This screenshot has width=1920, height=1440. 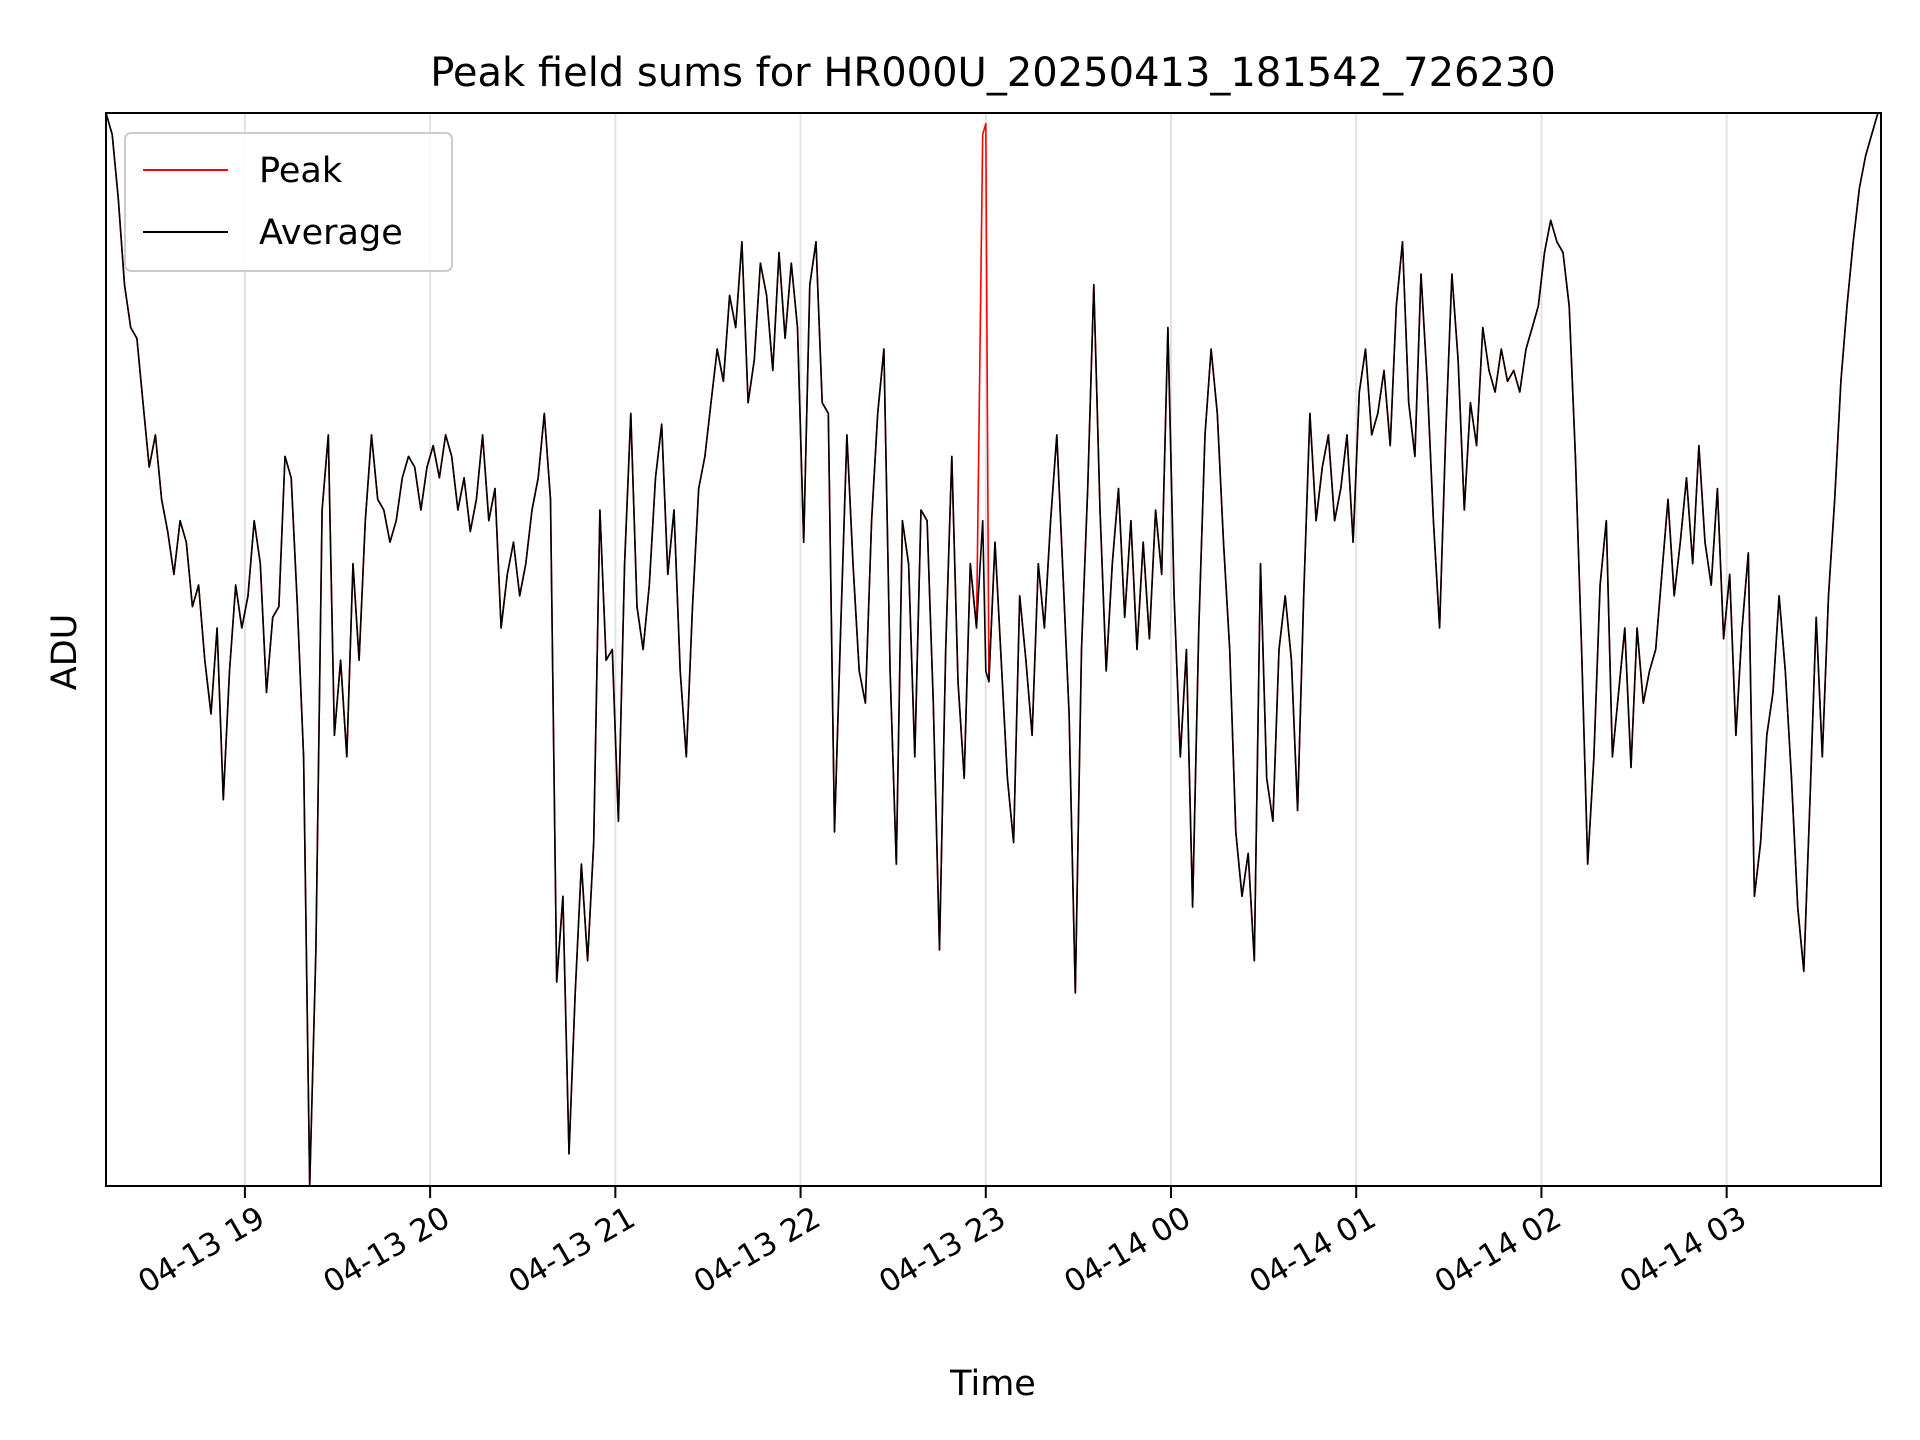 What do you see at coordinates (331, 233) in the screenshot?
I see `legend-label-average: Average` at bounding box center [331, 233].